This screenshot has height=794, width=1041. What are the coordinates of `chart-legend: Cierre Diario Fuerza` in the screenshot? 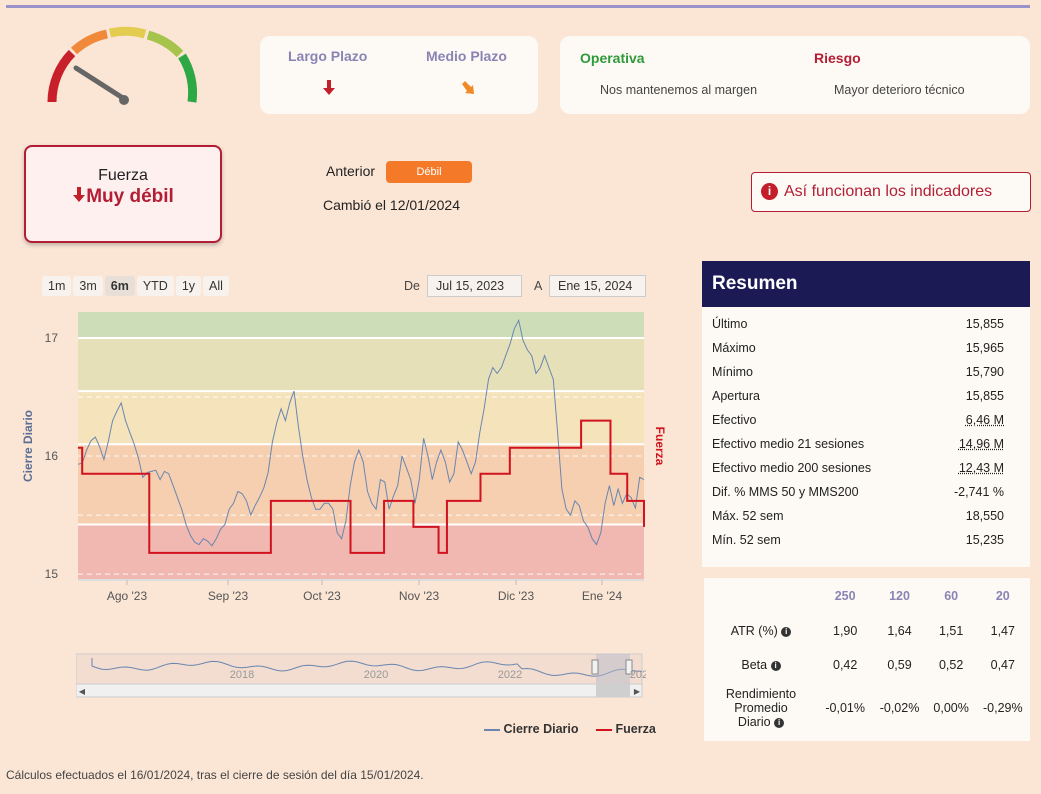 It's located at (570, 729).